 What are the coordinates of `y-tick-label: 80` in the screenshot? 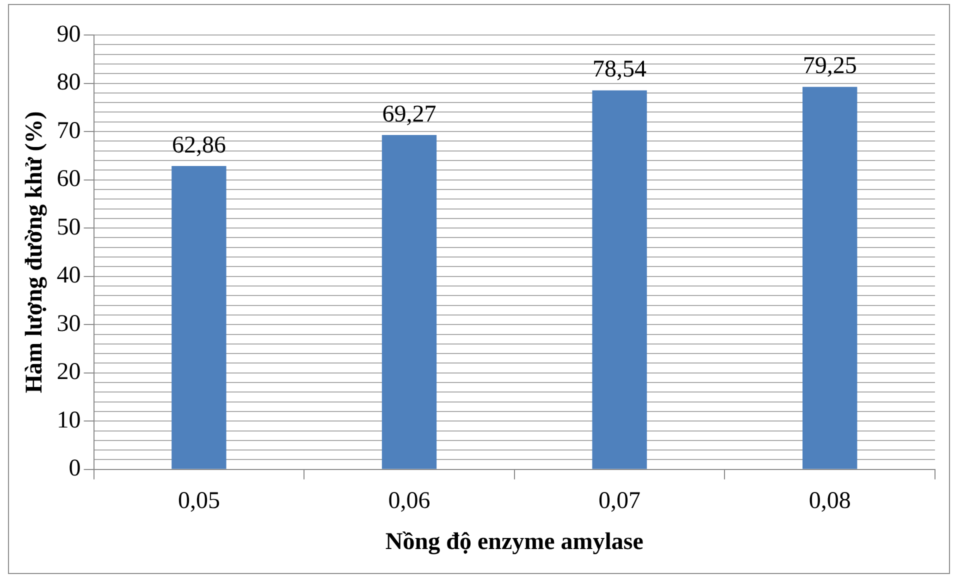 It's located at (68, 83).